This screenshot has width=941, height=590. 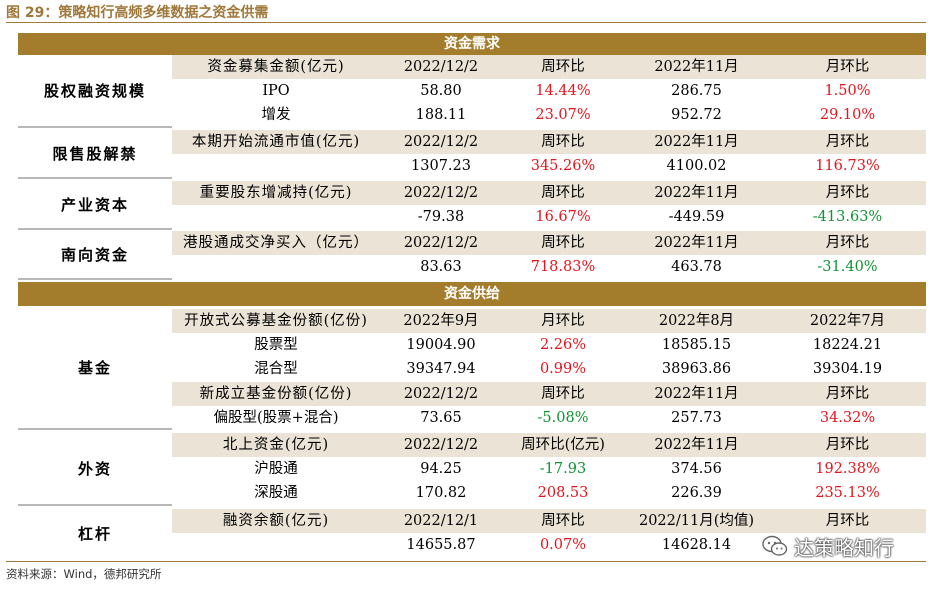 I want to click on value-cell: 116.73%, so click(x=847, y=166).